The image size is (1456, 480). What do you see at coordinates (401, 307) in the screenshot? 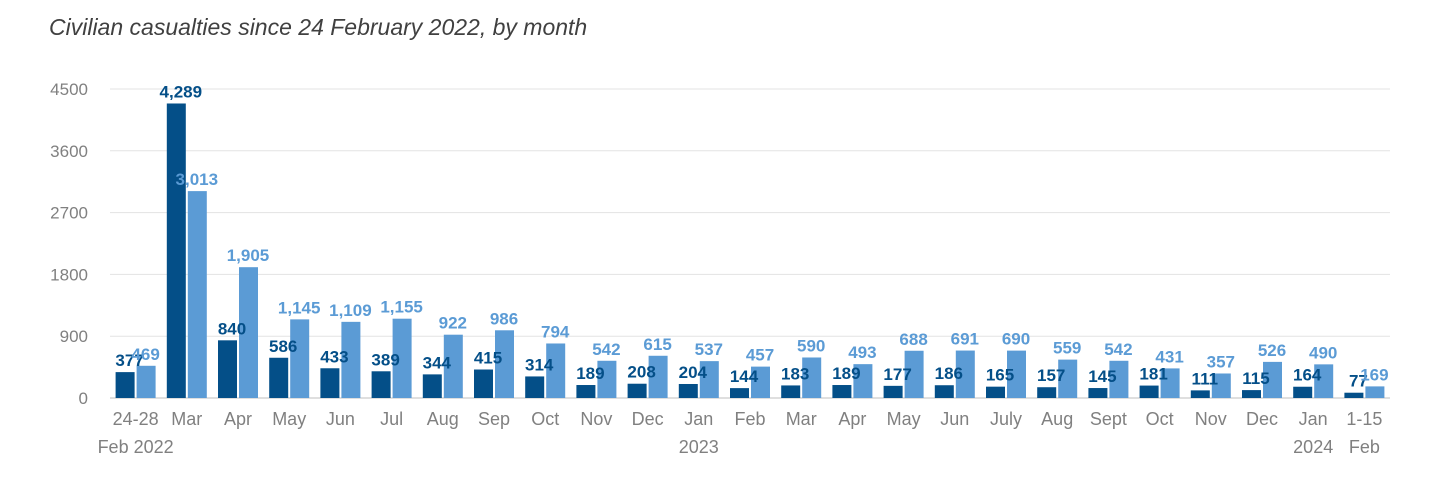
I see `data-label-injured: 1,155` at bounding box center [401, 307].